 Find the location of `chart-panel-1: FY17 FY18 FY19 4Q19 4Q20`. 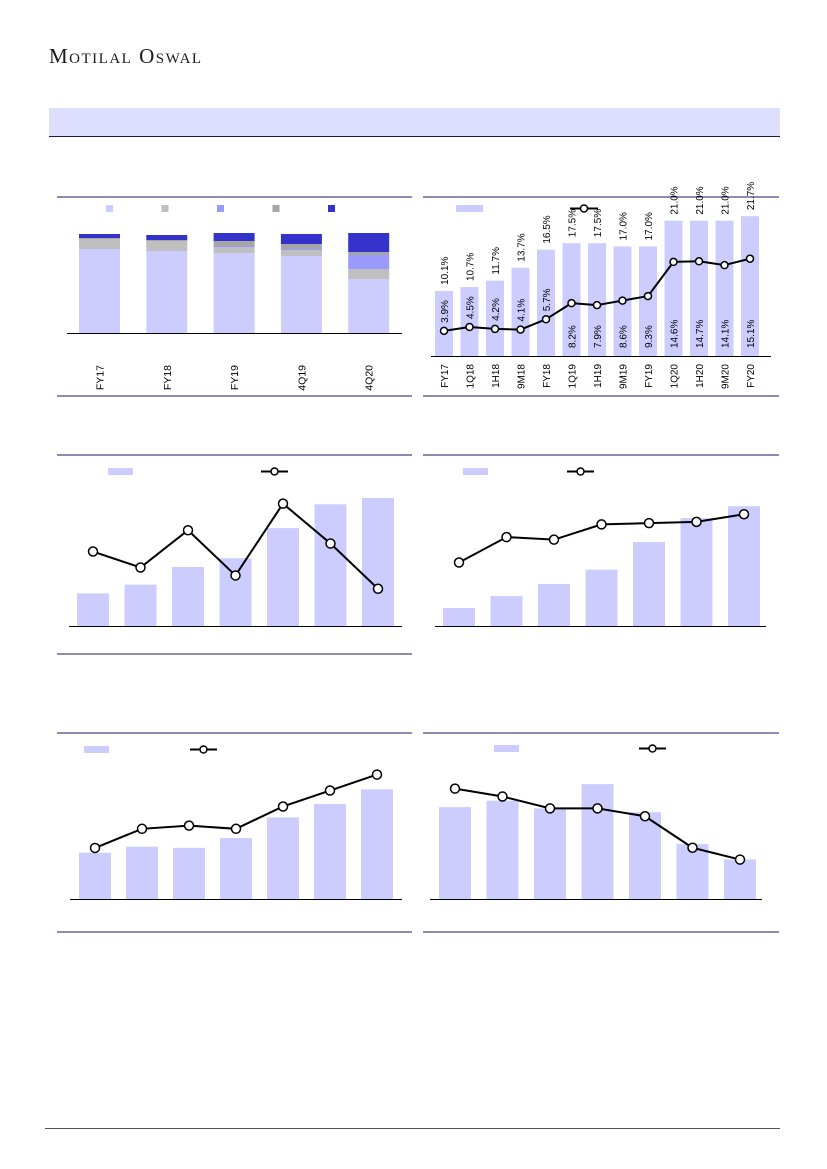

chart-panel-1: FY17 FY18 FY19 4Q19 4Q20 is located at coordinates (234, 296).